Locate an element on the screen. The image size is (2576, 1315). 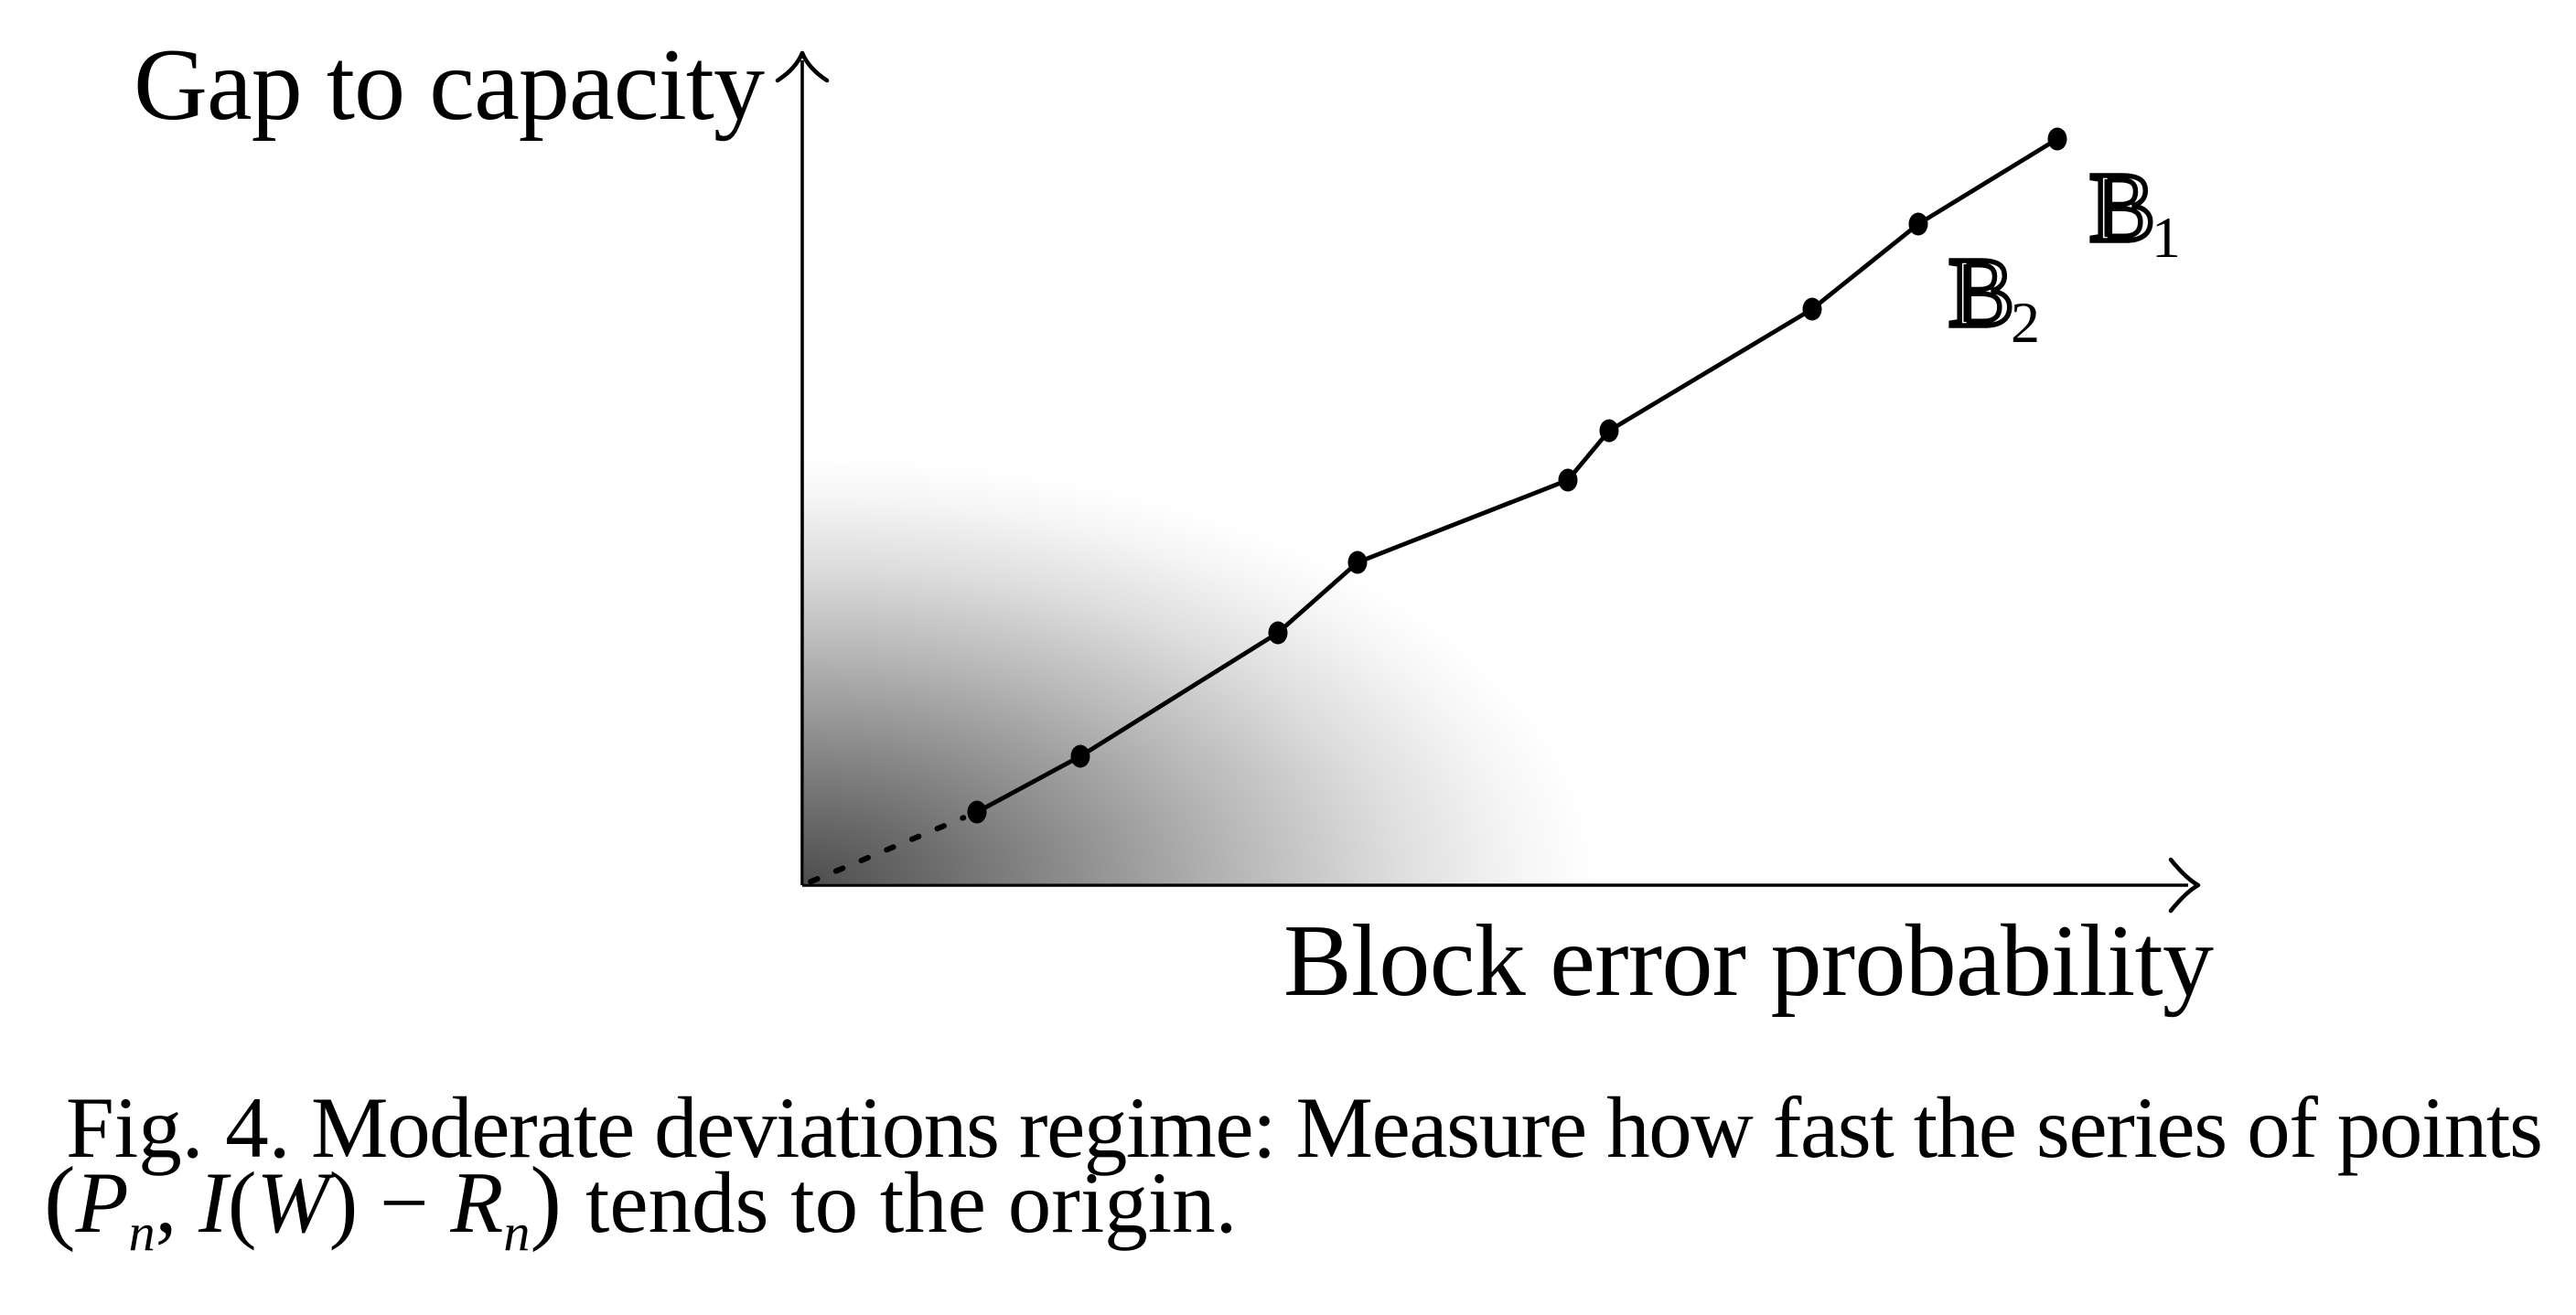
label-b2: B 2 is located at coordinates (1993, 295).